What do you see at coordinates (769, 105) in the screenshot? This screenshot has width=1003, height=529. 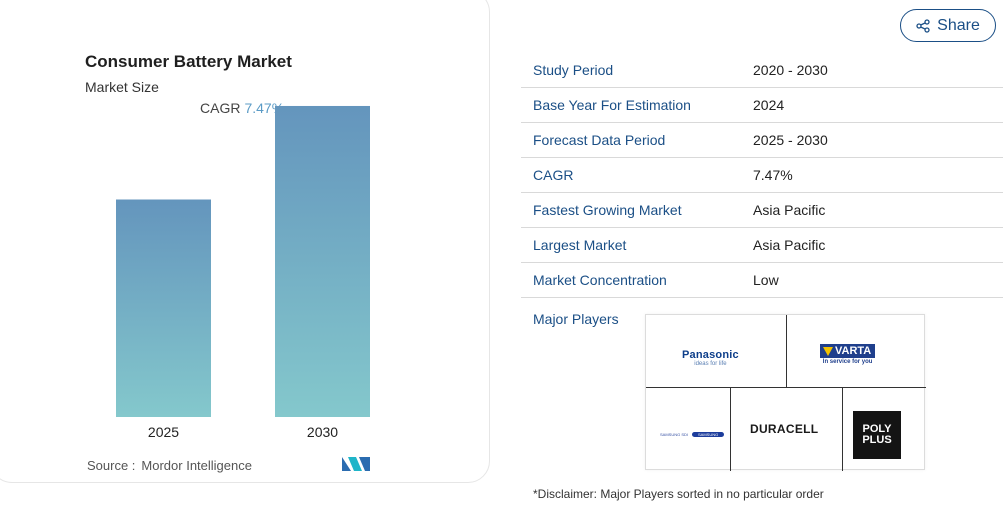 I see `row-value: 2024` at bounding box center [769, 105].